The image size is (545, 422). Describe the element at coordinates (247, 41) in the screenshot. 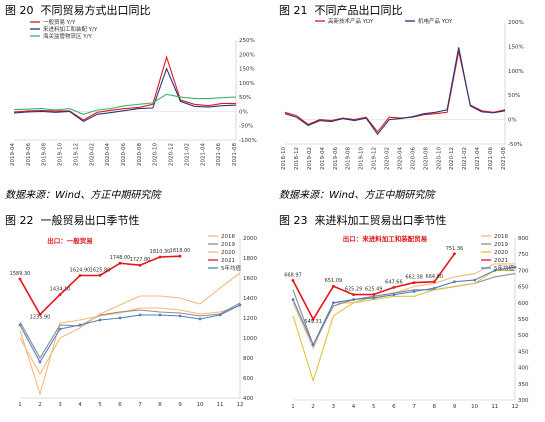

I see `y-tick-label: 250%` at that location.